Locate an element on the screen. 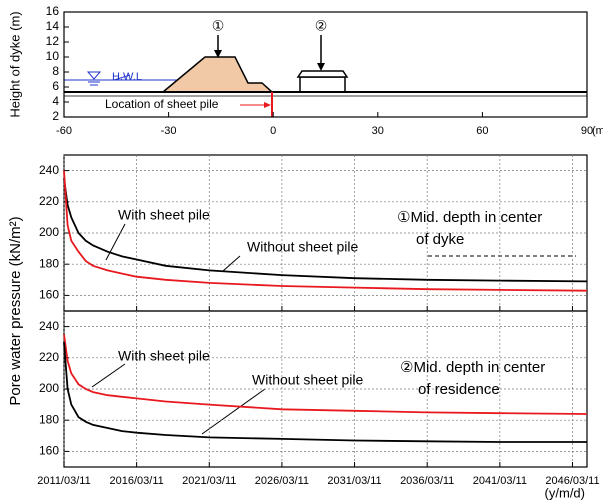  x-unit: (m is located at coordinates (597, 131).